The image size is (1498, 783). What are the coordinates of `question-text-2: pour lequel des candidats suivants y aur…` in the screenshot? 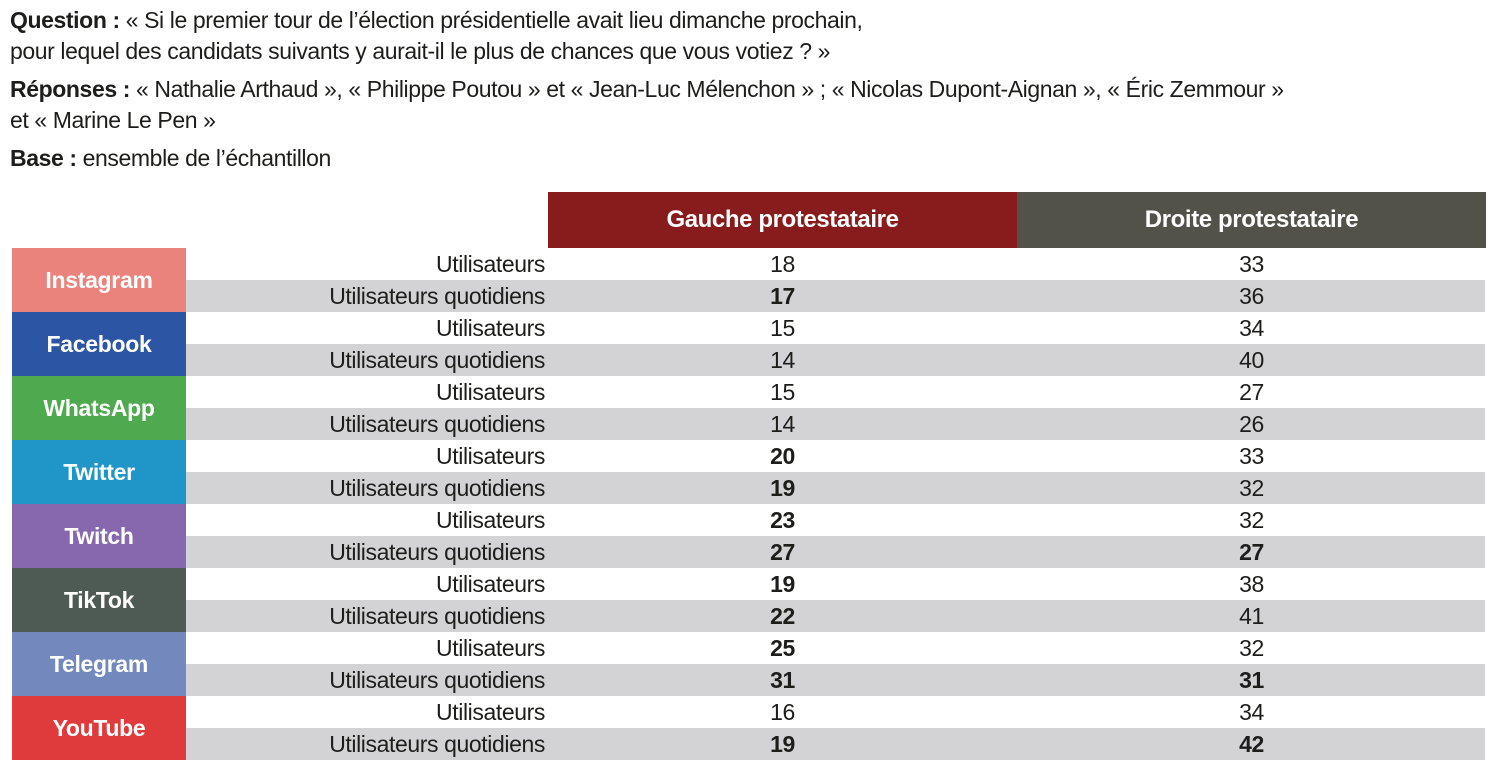 It's located at (420, 51).